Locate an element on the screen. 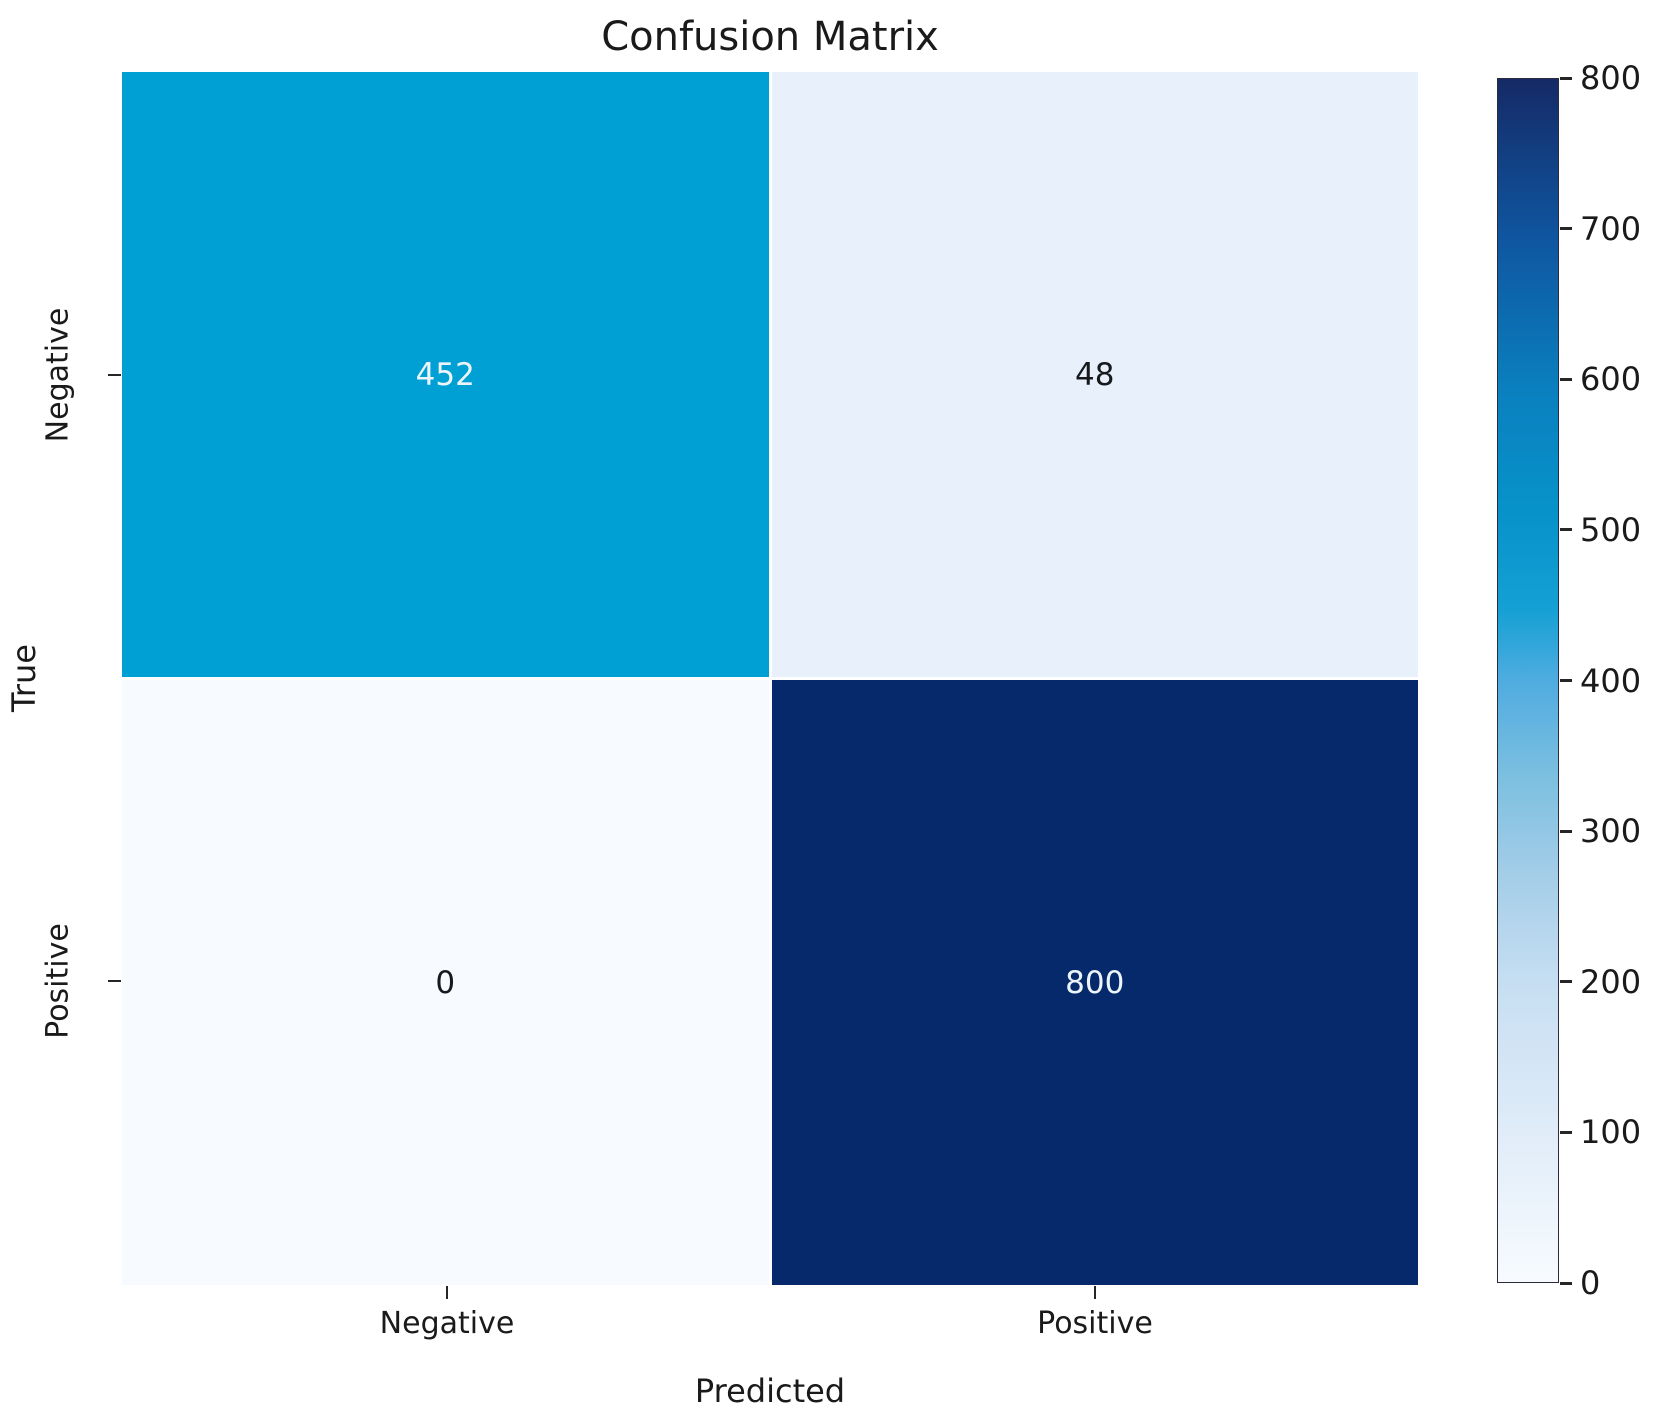 This screenshot has width=1665, height=1410. colorbar-tick: 800 is located at coordinates (1600, 78).